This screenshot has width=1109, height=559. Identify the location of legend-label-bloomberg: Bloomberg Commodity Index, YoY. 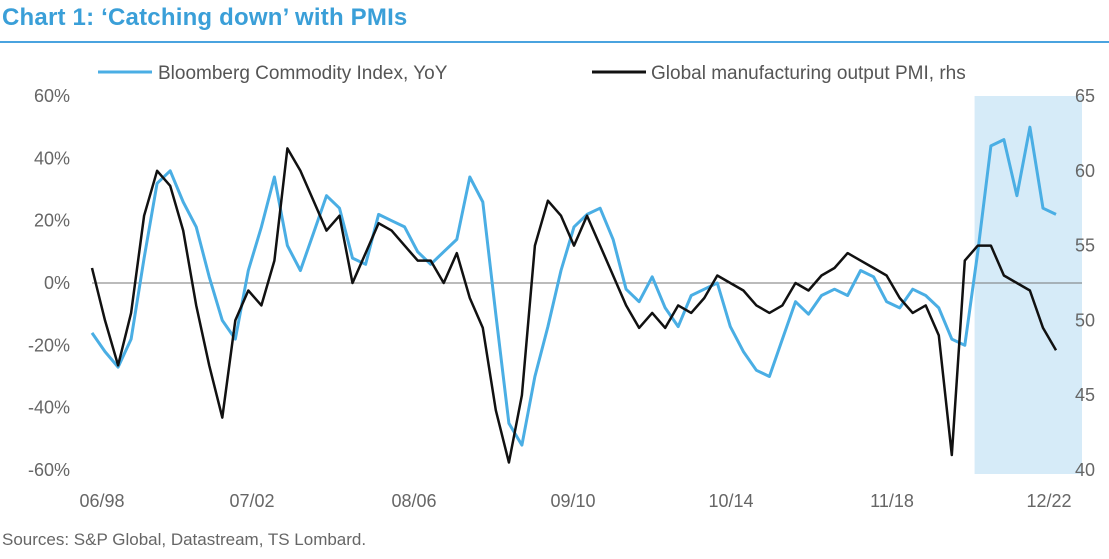
(303, 73).